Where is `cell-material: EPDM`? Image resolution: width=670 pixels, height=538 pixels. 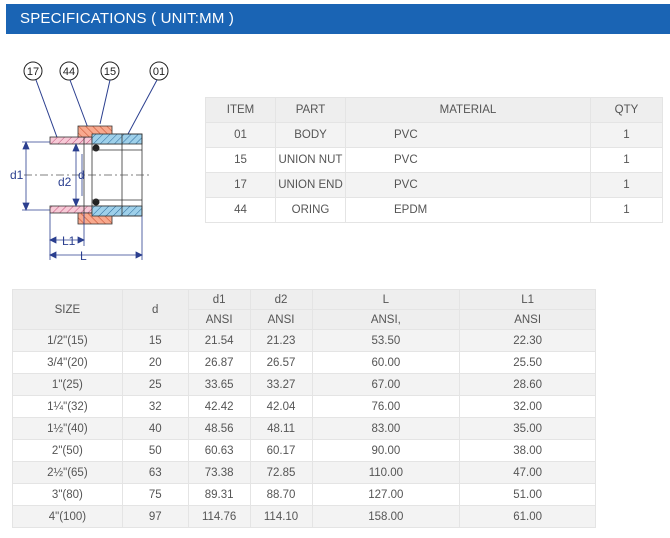
cell-material: EPDM is located at coordinates (468, 210).